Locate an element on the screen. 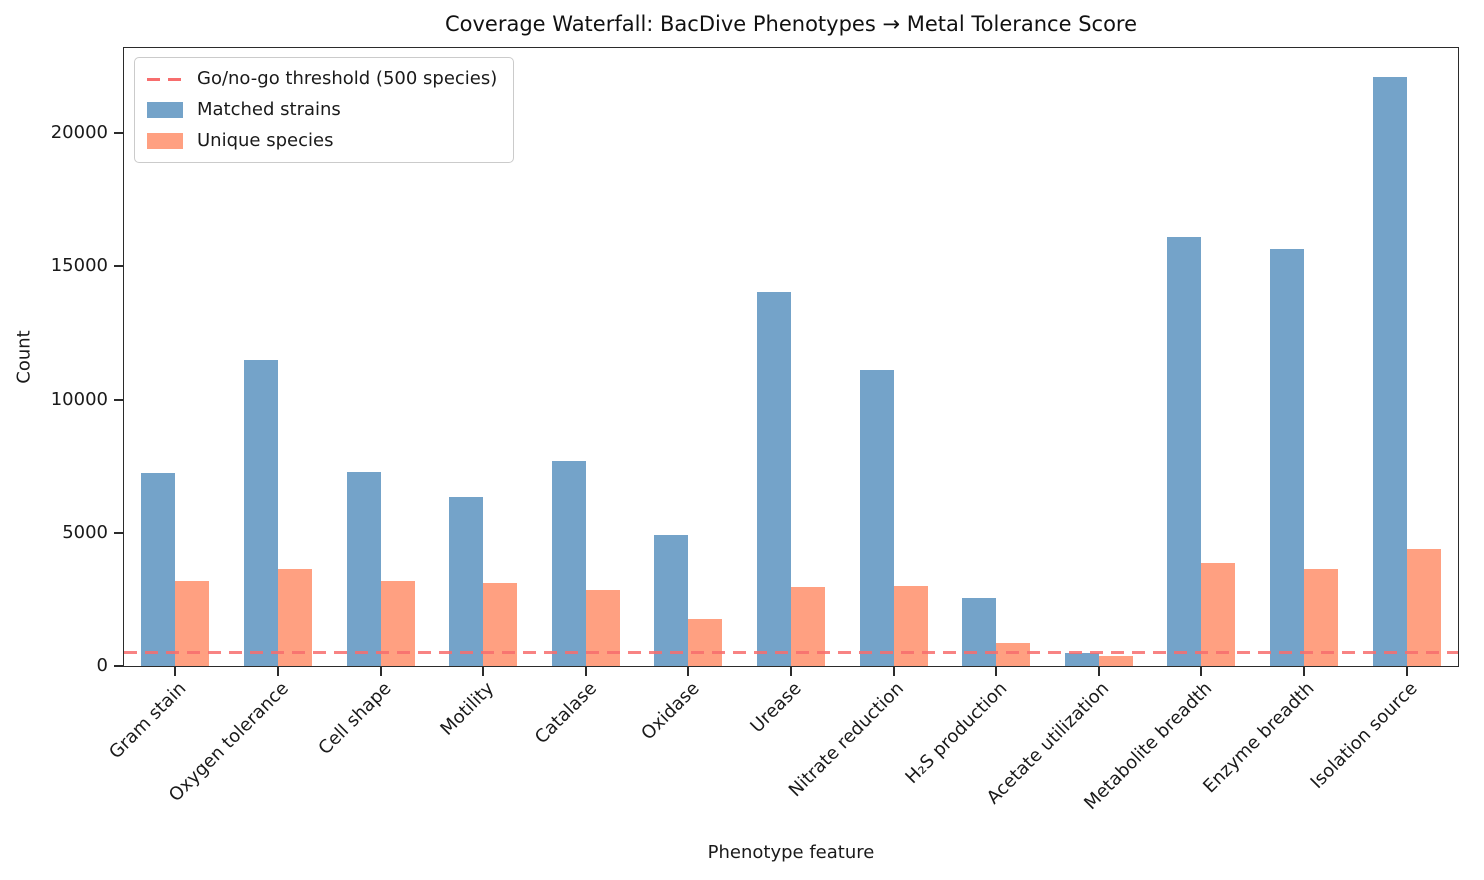  x-axis-label: Phenotype feature is located at coordinates (791, 852).